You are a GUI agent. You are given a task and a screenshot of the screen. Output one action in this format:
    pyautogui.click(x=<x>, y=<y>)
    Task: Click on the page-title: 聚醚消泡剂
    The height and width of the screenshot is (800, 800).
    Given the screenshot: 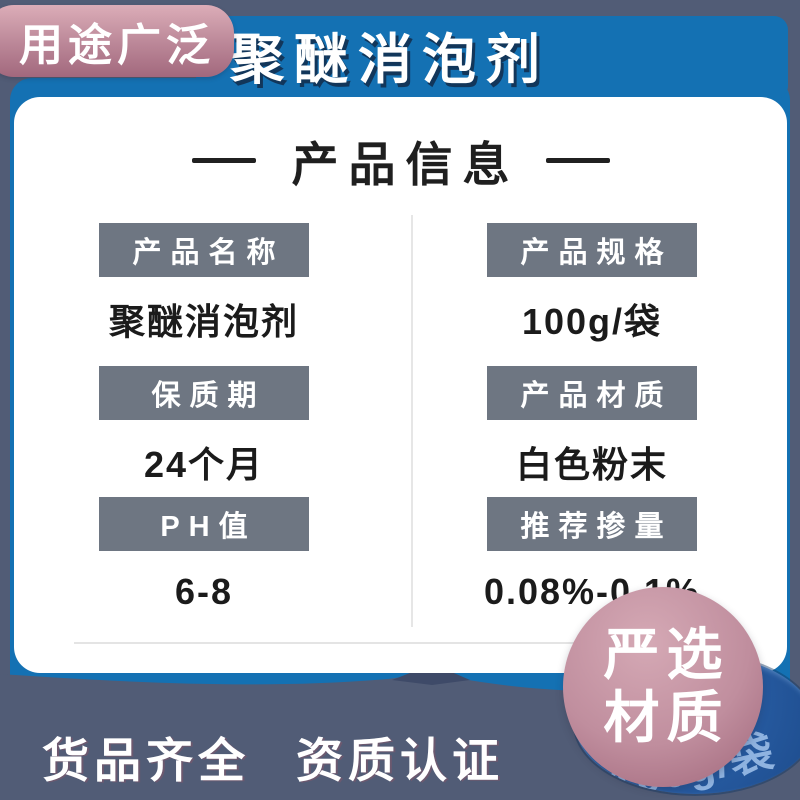 What is the action you would take?
    pyautogui.click(x=390, y=60)
    